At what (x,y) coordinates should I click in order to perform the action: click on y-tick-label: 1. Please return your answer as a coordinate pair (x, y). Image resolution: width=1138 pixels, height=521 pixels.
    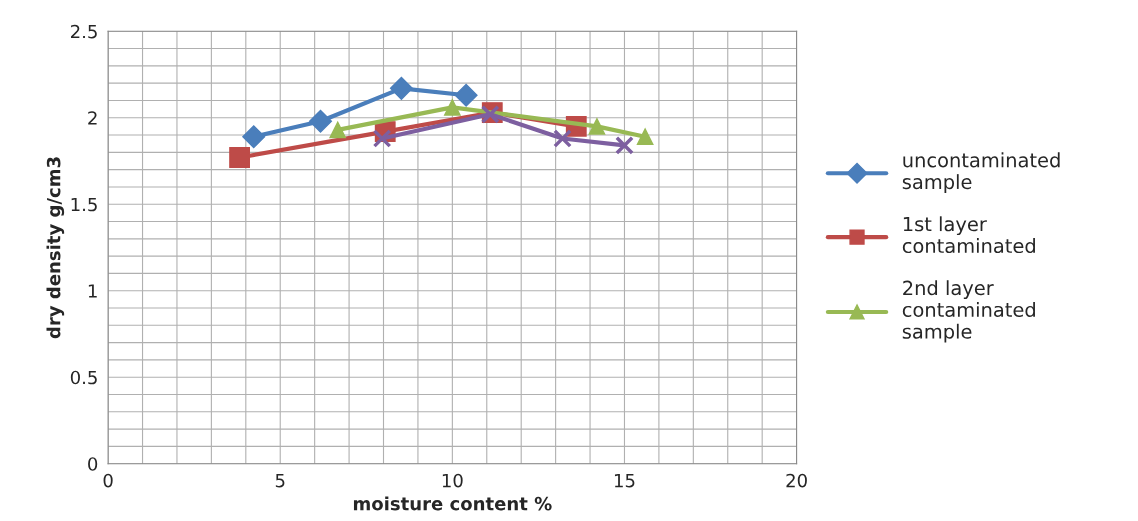
    Looking at the image, I should click on (92, 291).